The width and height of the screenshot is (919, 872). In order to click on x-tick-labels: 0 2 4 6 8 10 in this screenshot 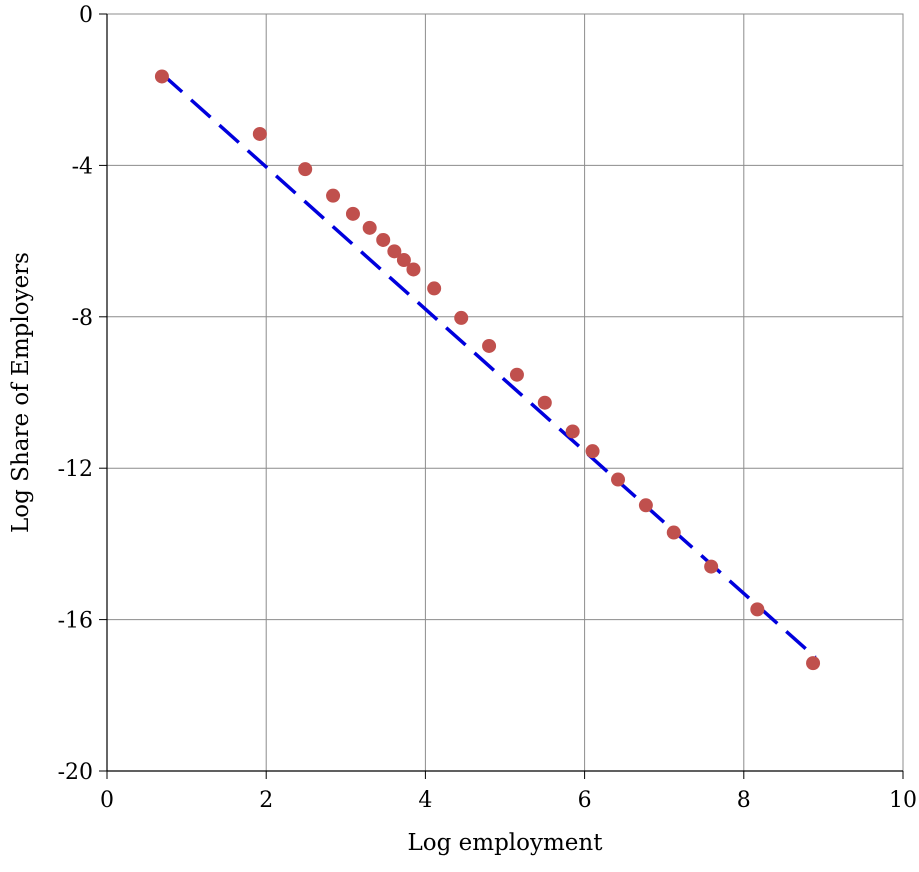, I will do `click(508, 800)`.